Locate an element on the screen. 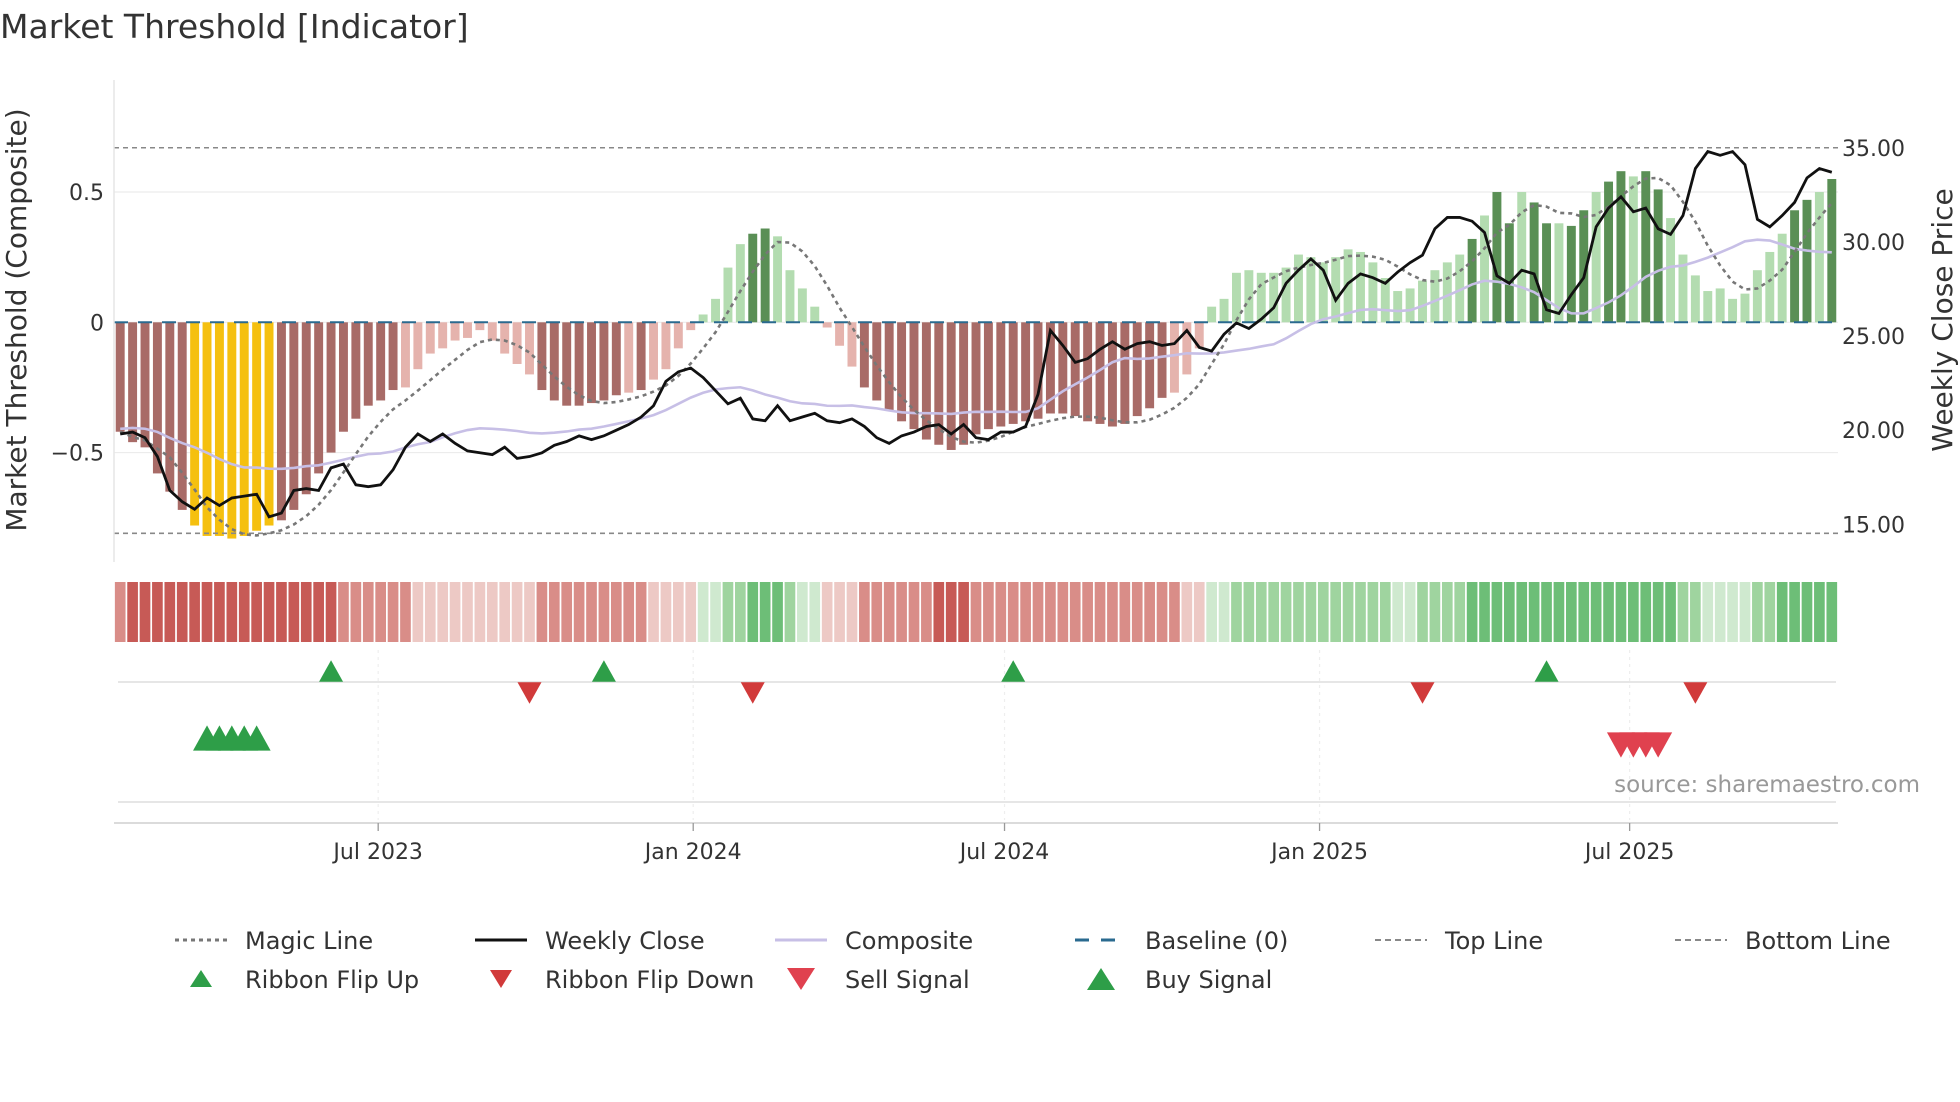 This screenshot has height=1102, width=1960. legend-item: Ribbon Flip Up is located at coordinates (304, 980).